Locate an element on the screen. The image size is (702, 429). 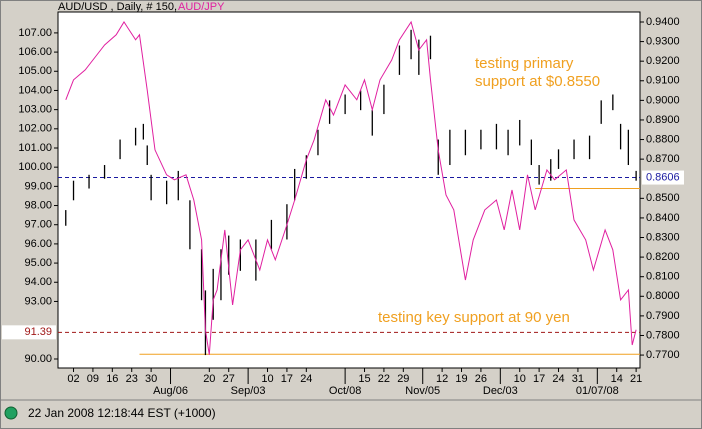
x-tick-label: 31 is located at coordinates (578, 379).